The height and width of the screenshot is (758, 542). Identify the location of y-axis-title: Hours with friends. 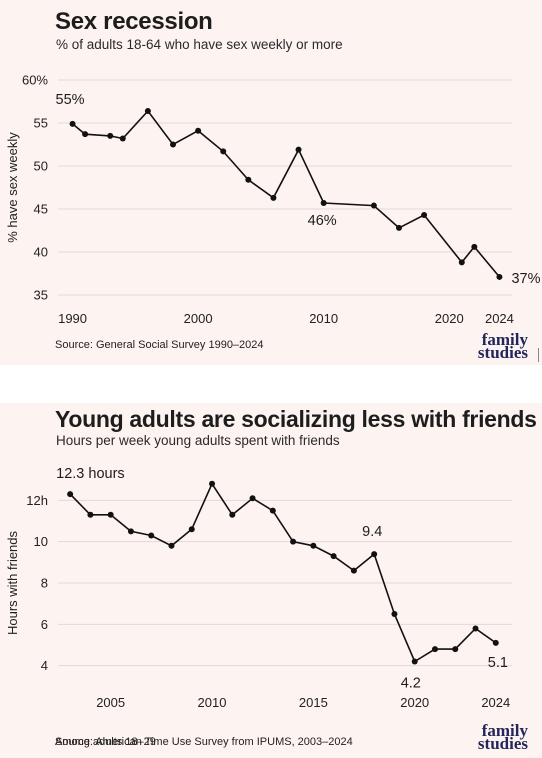
(12, 582).